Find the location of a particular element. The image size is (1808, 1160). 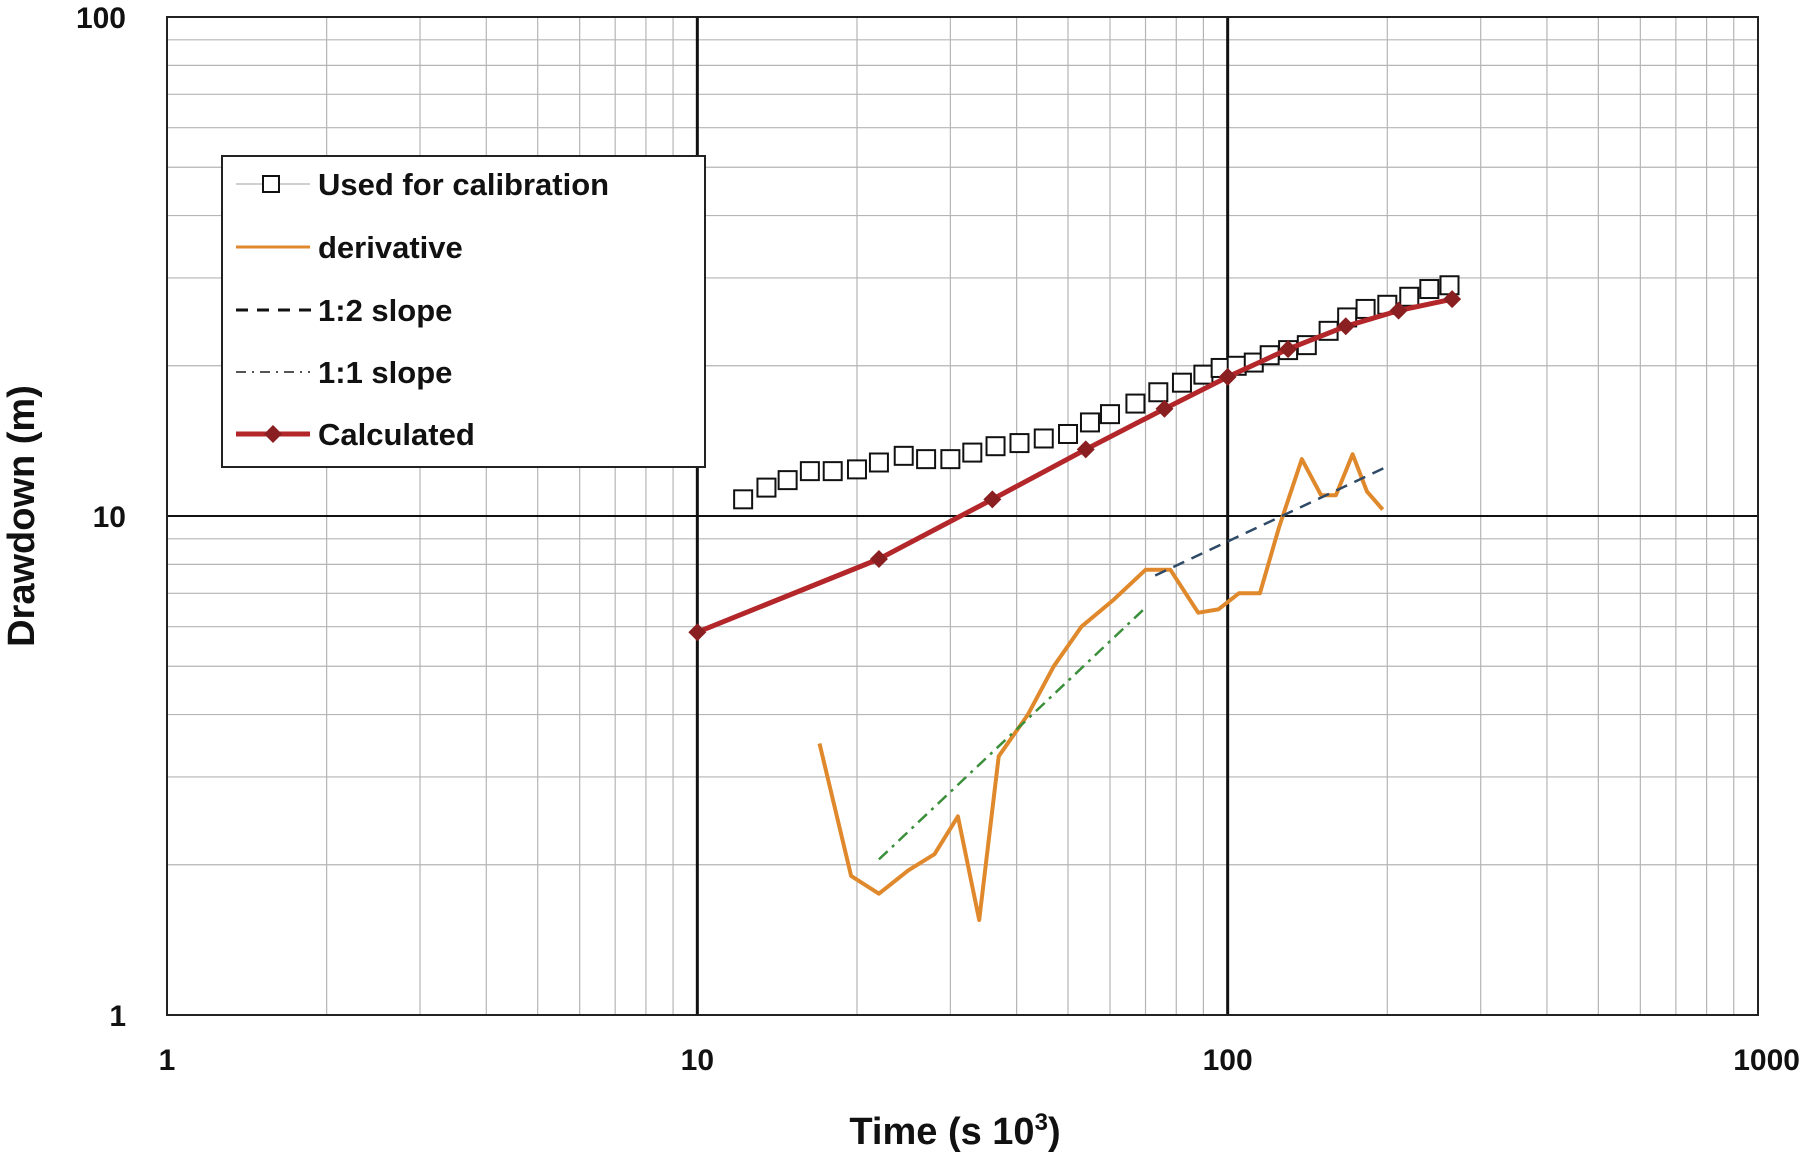

x-axis-title-superscript: 3 is located at coordinates (1041, 1122).